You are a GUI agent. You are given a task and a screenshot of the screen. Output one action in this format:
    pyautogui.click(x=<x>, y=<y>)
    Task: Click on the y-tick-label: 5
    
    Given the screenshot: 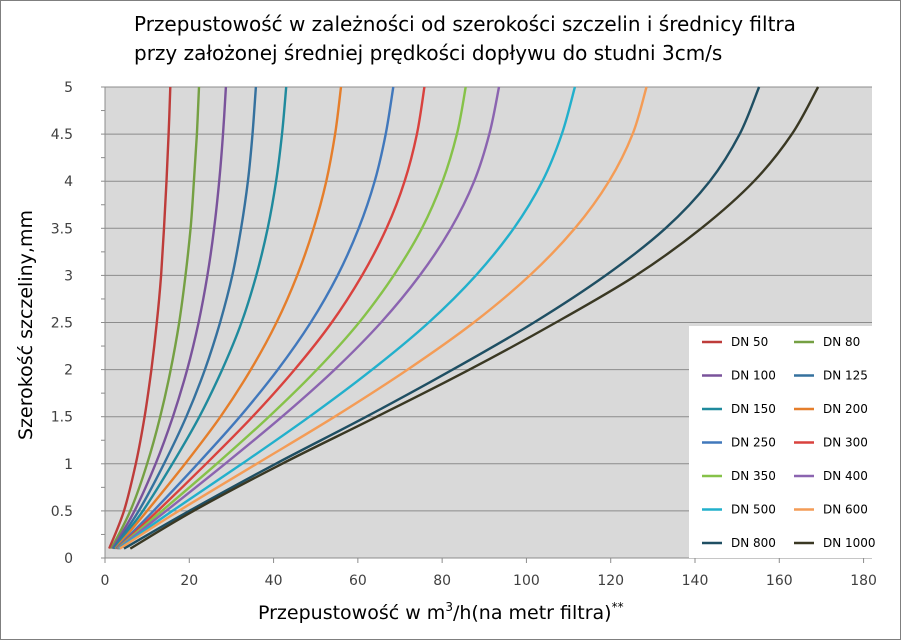 What is the action you would take?
    pyautogui.click(x=68, y=88)
    